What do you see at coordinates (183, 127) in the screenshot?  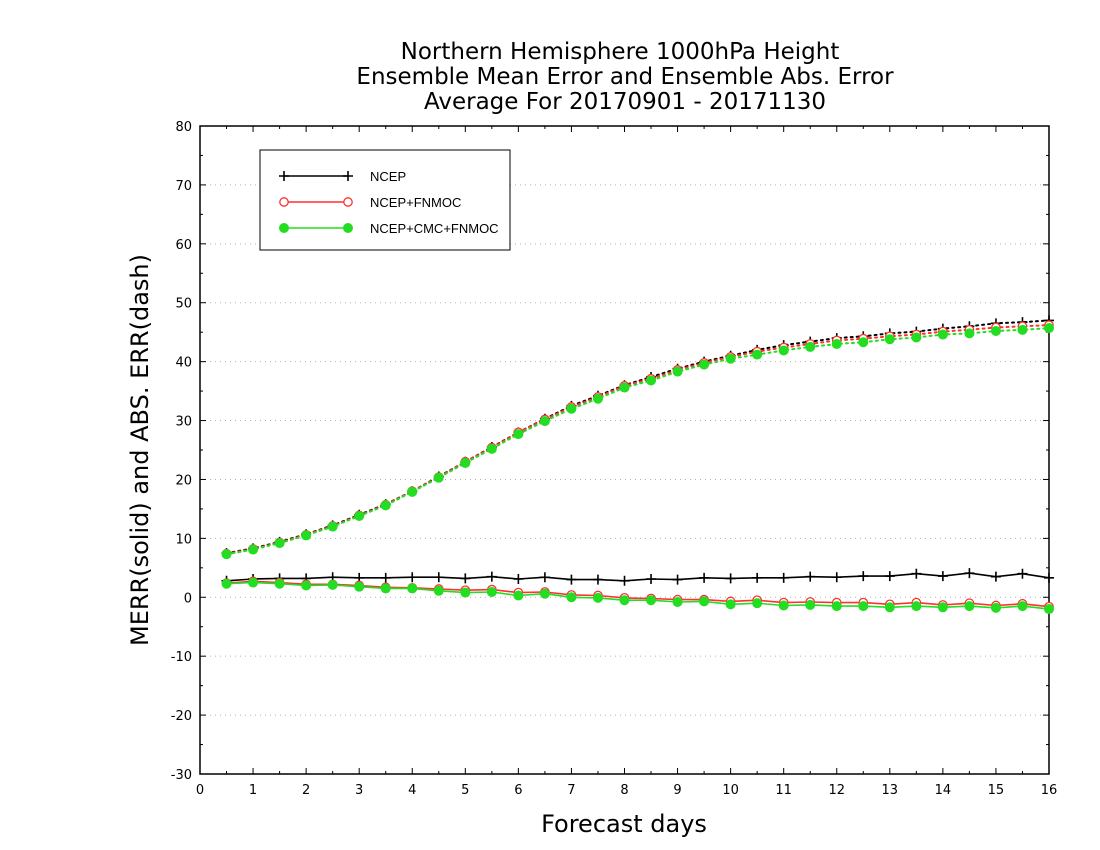 I see `y-tick-label: 80` at bounding box center [183, 127].